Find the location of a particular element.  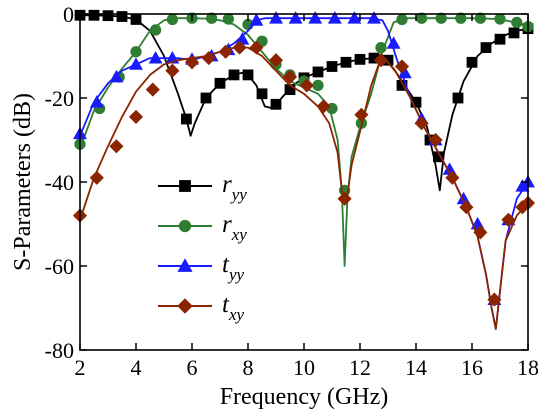

x-tick-label: 14 is located at coordinates (416, 367).